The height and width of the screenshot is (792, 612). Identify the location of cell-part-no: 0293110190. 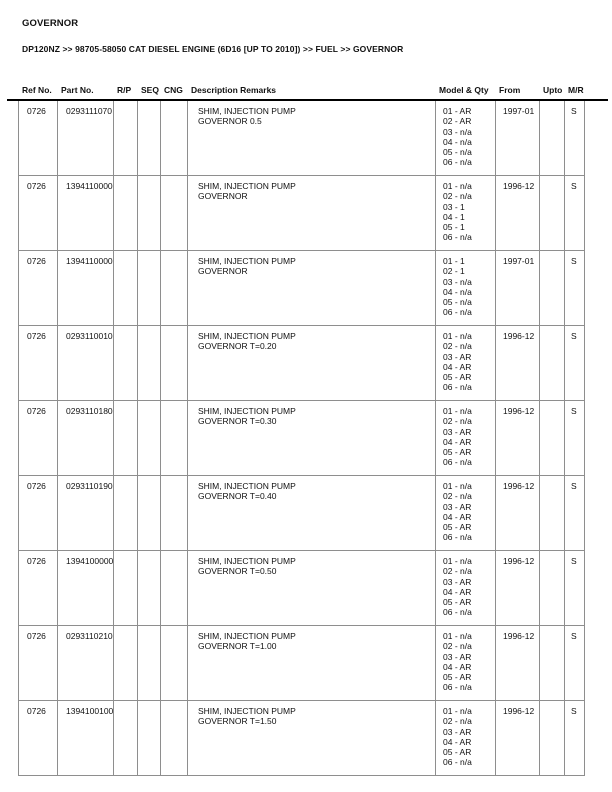
(85, 513).